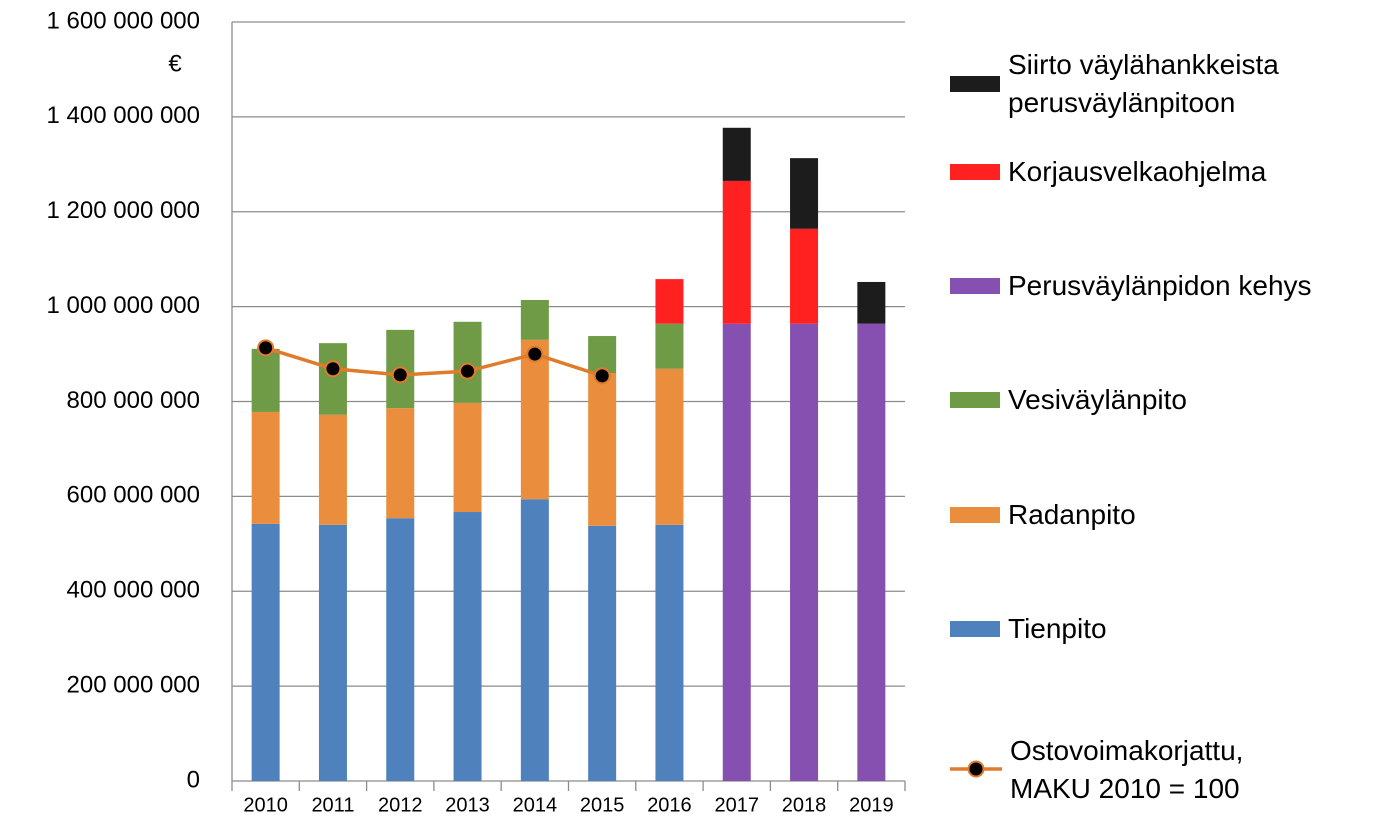 The height and width of the screenshot is (829, 1389). What do you see at coordinates (1143, 83) in the screenshot?
I see `legend-label: Siirto väylähankkeista perusväylänpitoon` at bounding box center [1143, 83].